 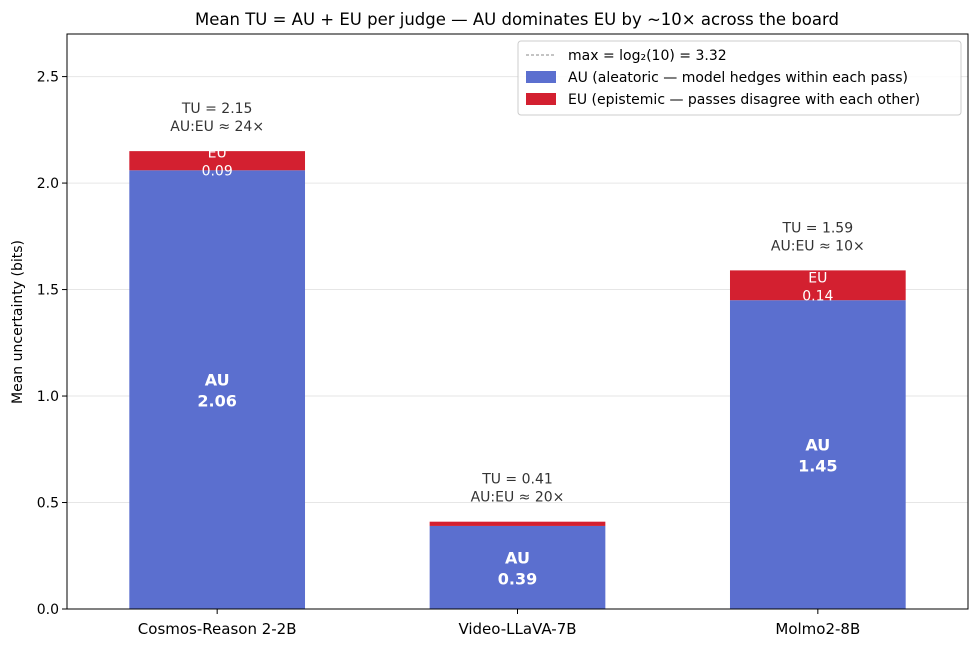 I want to click on x-tick-label: Video-LLaVA-7B, so click(x=517, y=629).